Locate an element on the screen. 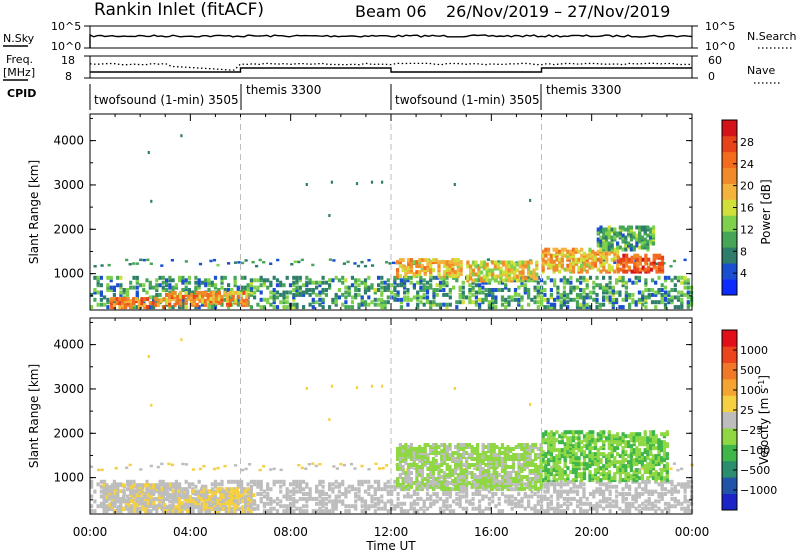 The image size is (800, 554). cpid-segment-2: themis 3300 is located at coordinates (283, 90).